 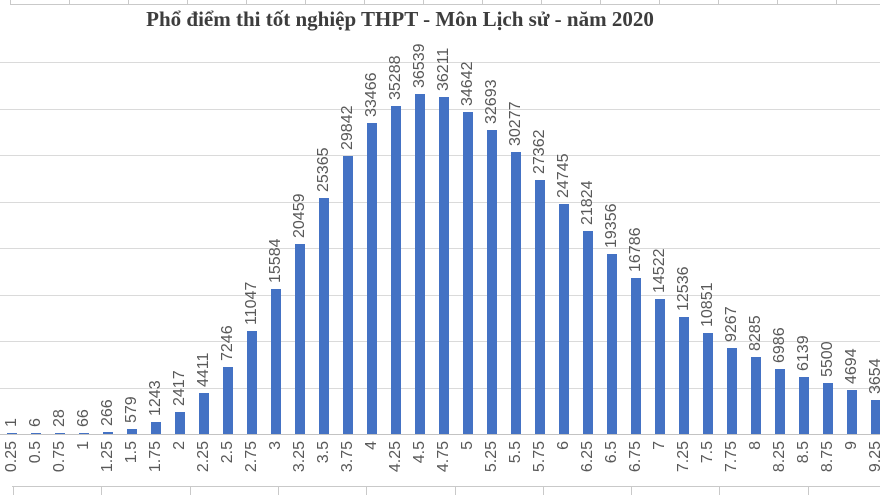 I want to click on bar-value-label: 12536, so click(x=683, y=289).